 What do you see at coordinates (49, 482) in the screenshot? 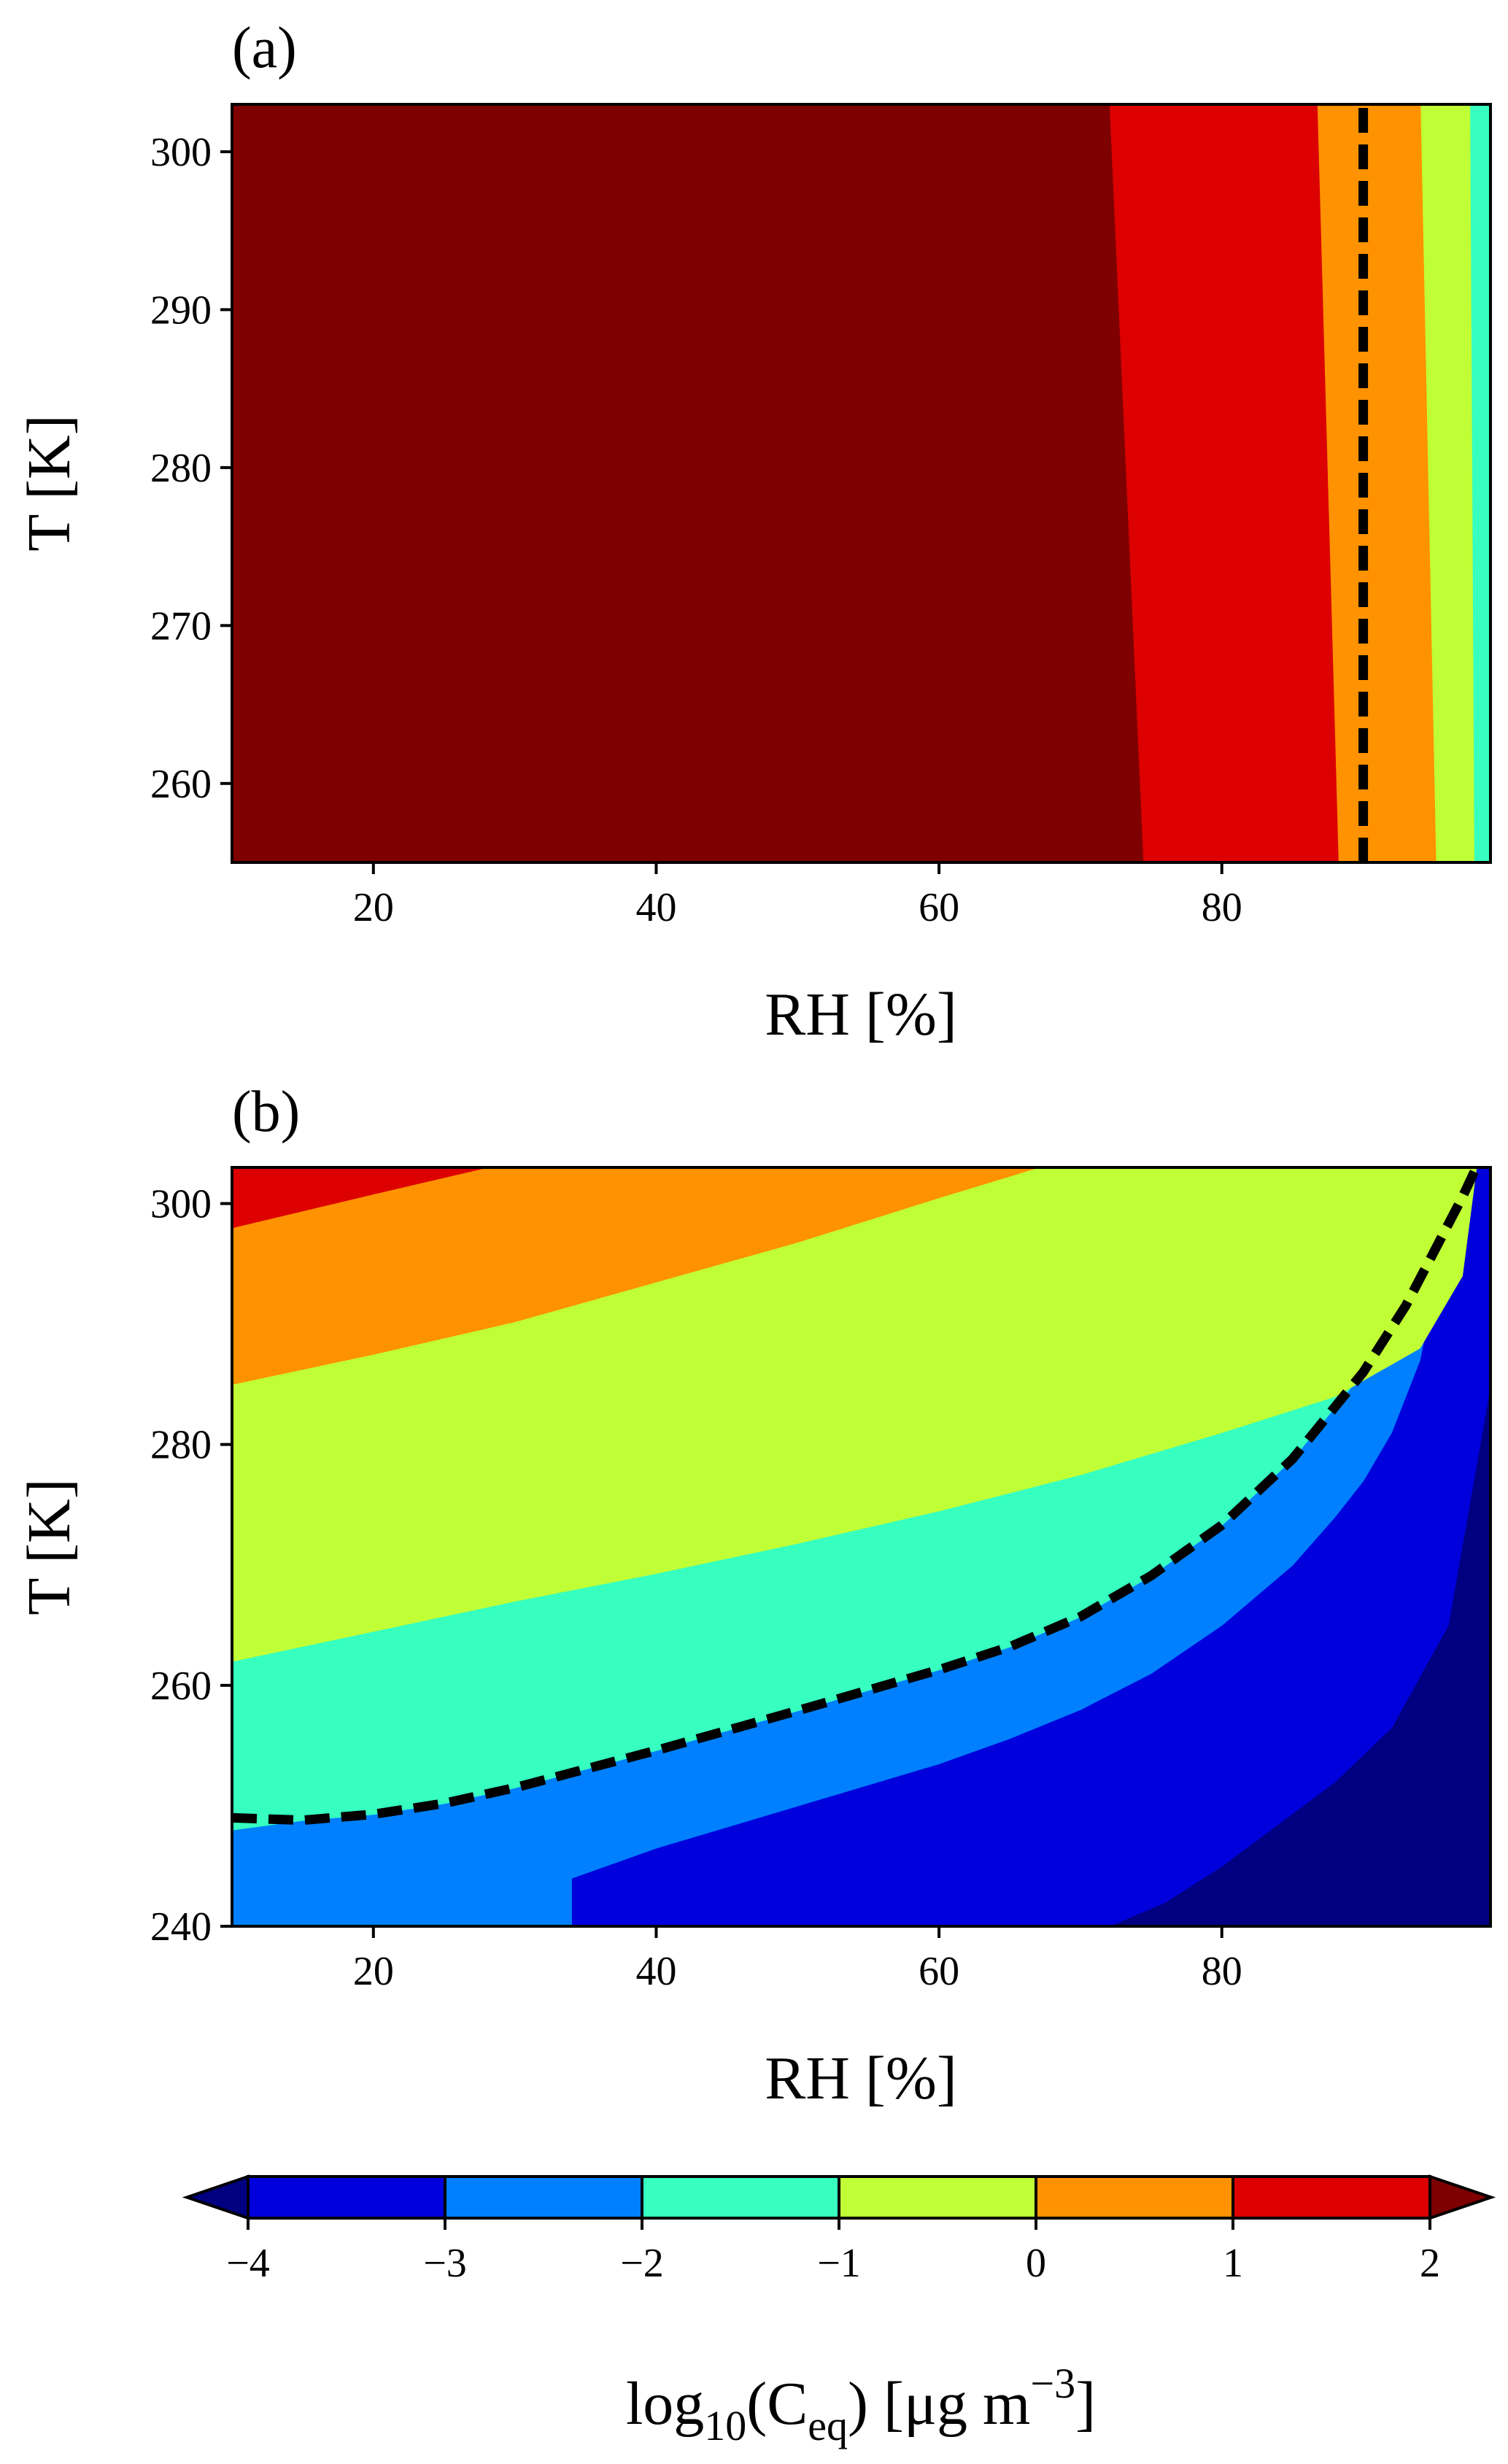
I see `panel-a-ylabel: T [K]` at bounding box center [49, 482].